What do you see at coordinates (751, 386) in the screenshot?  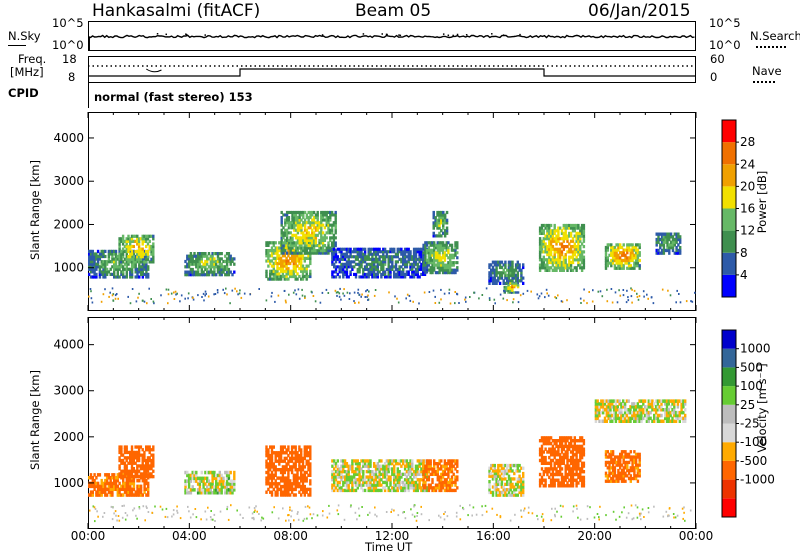 I see `colorbar-tick-label: 100` at bounding box center [751, 386].